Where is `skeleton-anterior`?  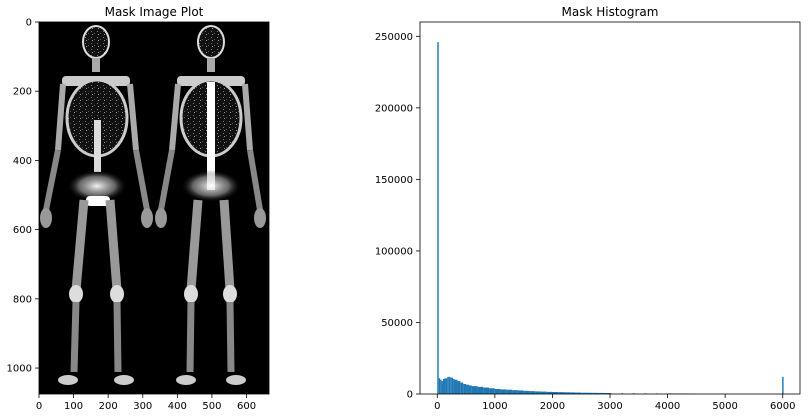 skeleton-anterior is located at coordinates (96, 205).